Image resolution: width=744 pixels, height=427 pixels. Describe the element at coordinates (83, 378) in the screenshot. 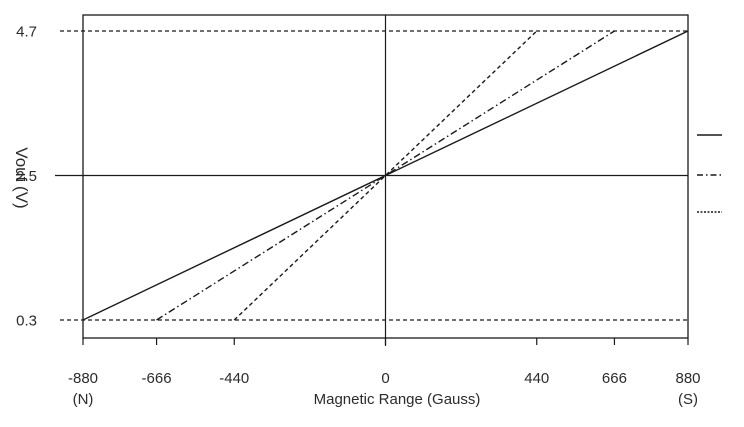

I see `x-tick-label: -880` at that location.